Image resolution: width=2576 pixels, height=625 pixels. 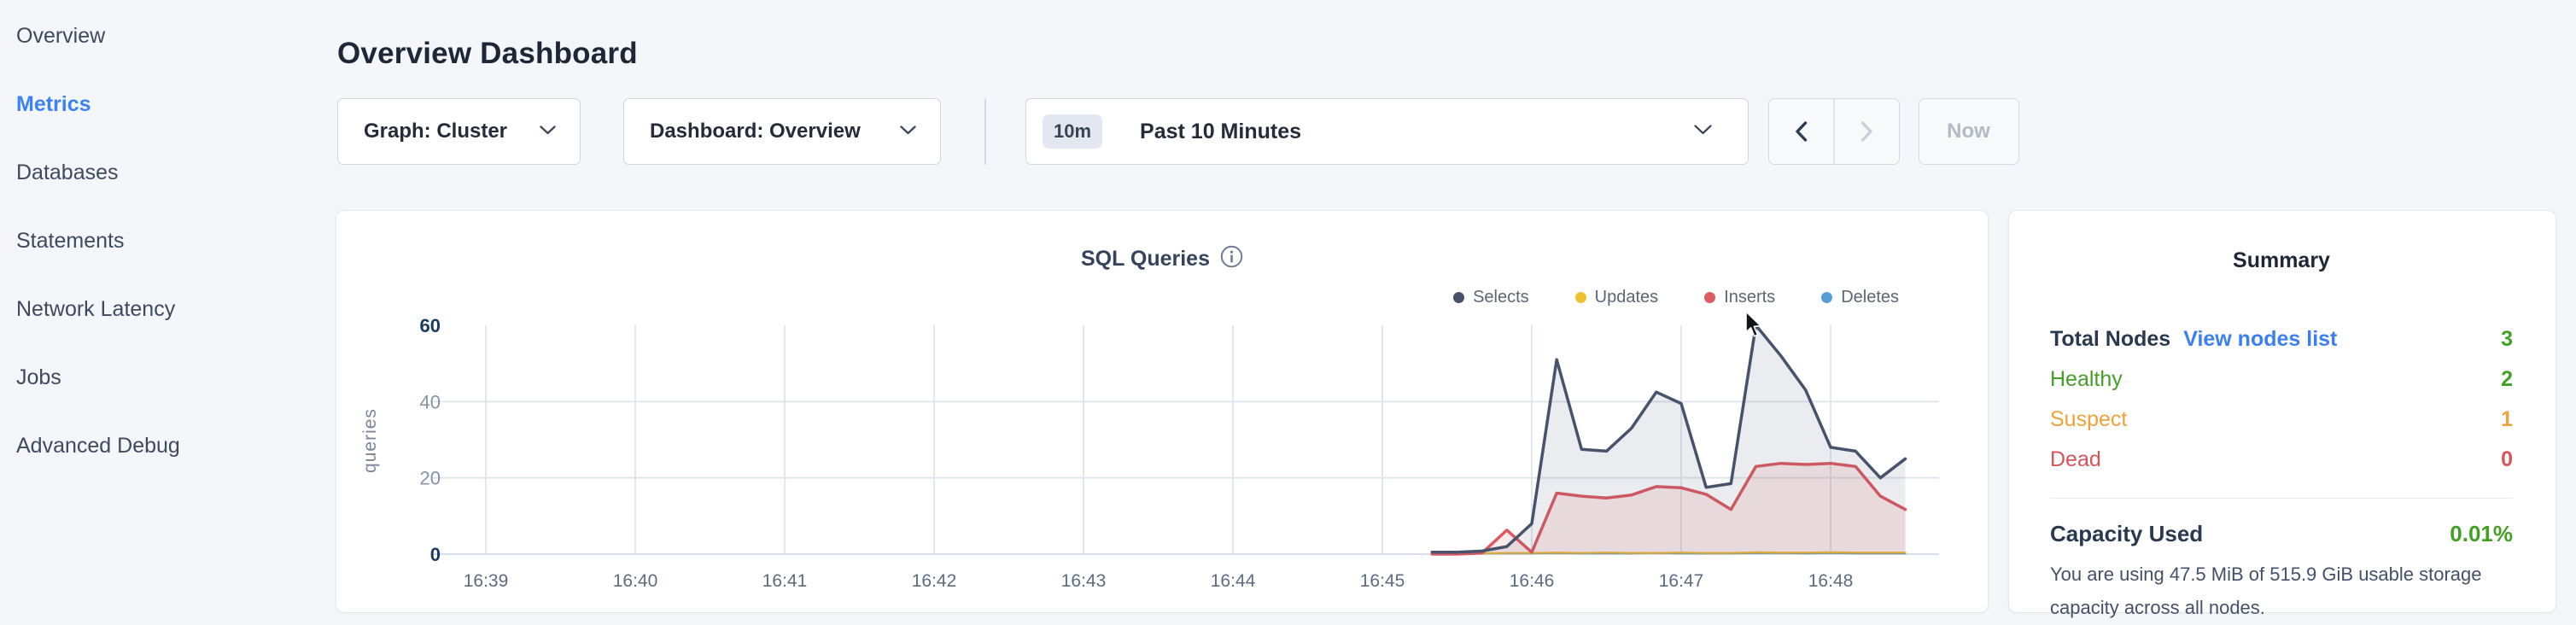 I want to click on dashboard-dropdown-label: Dashboard: Overview, so click(x=755, y=131).